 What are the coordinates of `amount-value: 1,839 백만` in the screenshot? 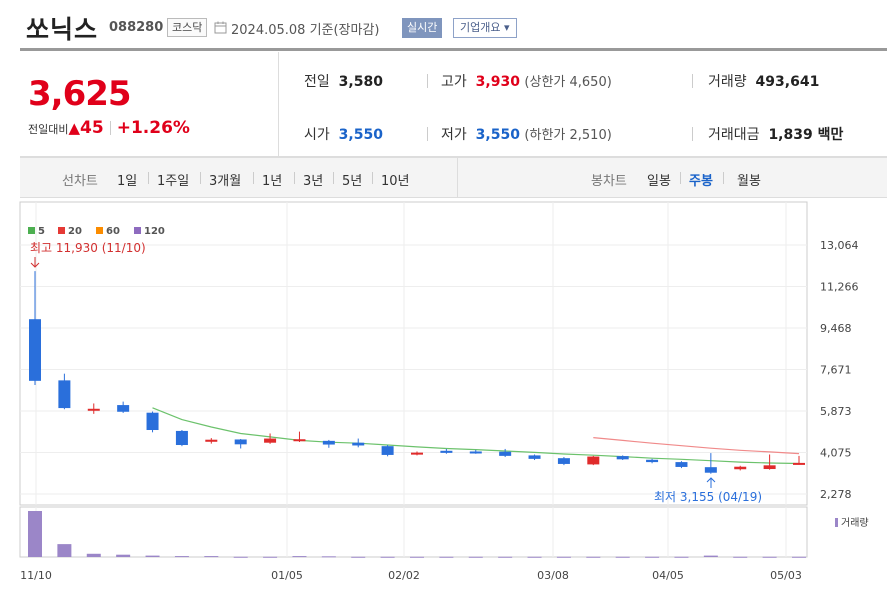 It's located at (806, 135).